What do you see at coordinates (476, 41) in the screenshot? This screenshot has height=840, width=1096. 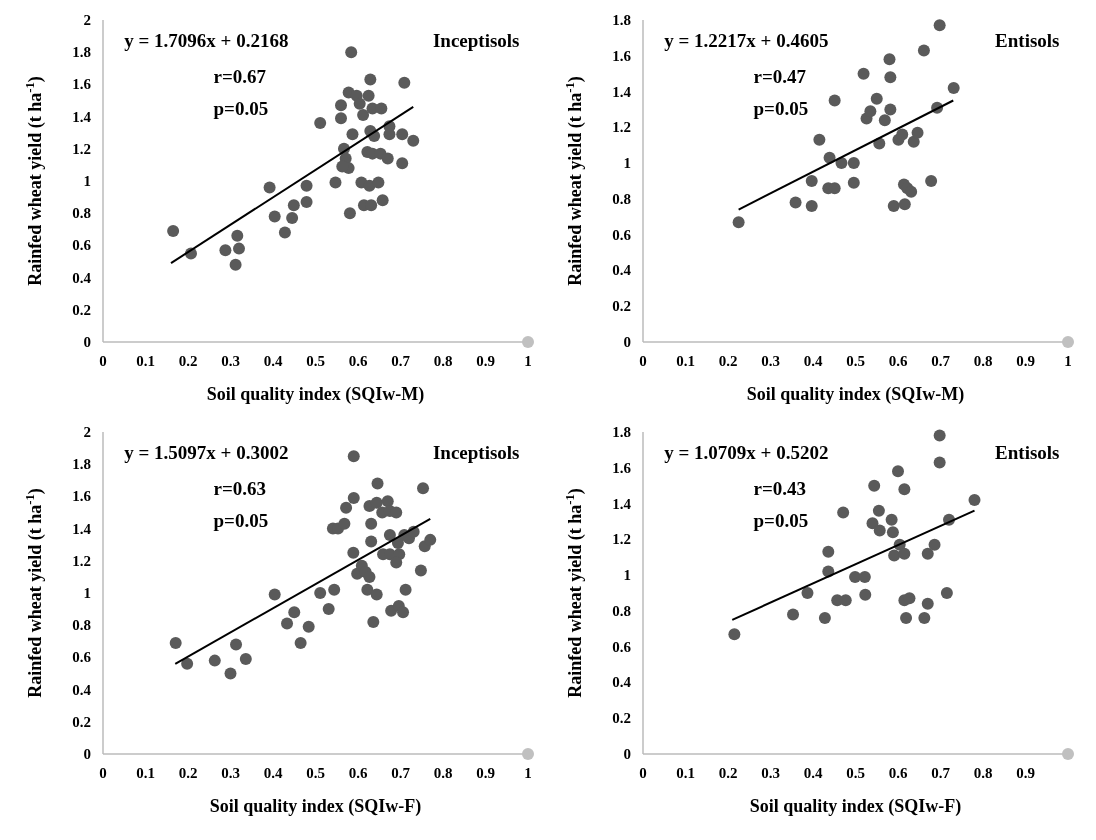 I see `annotation: Inceptisols` at bounding box center [476, 41].